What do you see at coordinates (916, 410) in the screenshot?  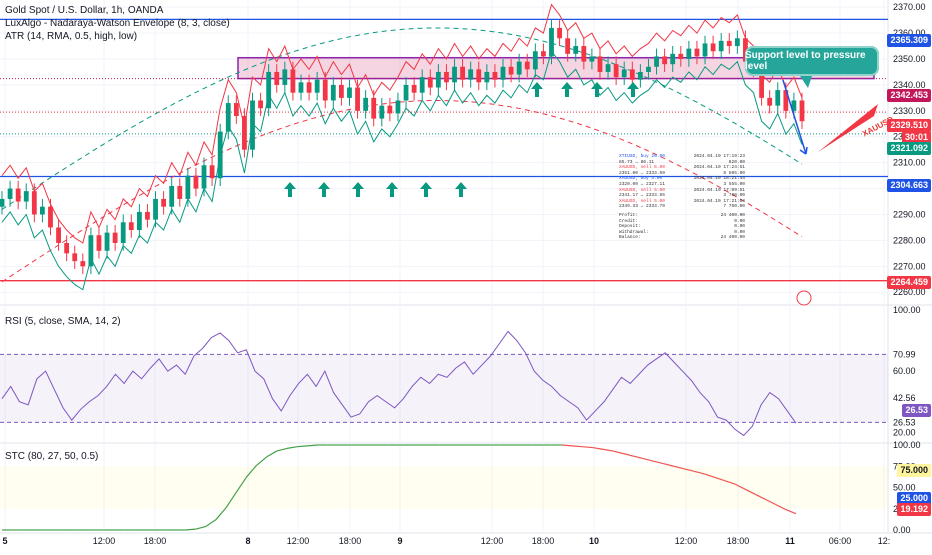 I see `rsi-value-tag: 26.53` at bounding box center [916, 410].